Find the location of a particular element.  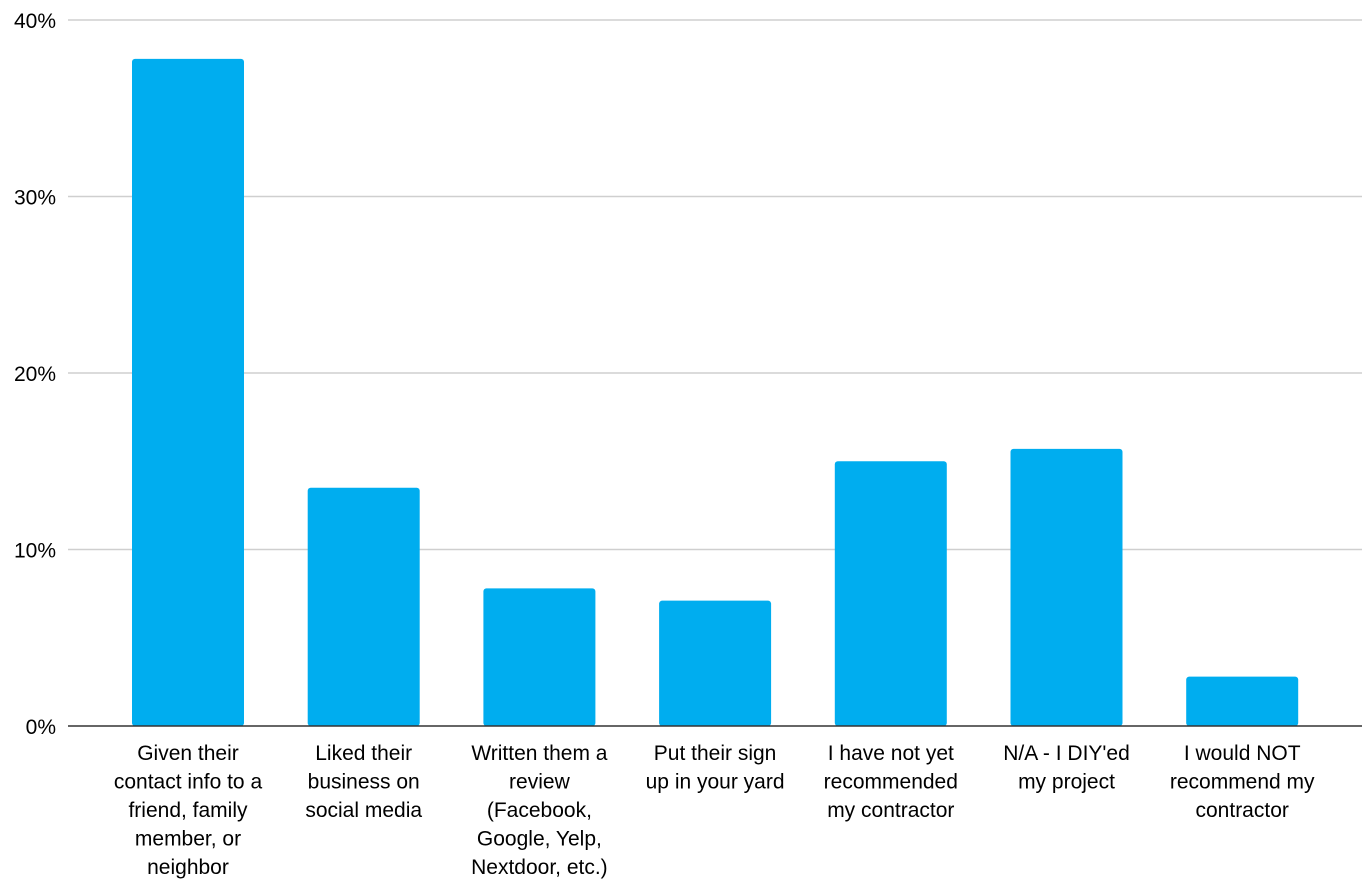

x-category-label-line: recommend my is located at coordinates (1242, 782).